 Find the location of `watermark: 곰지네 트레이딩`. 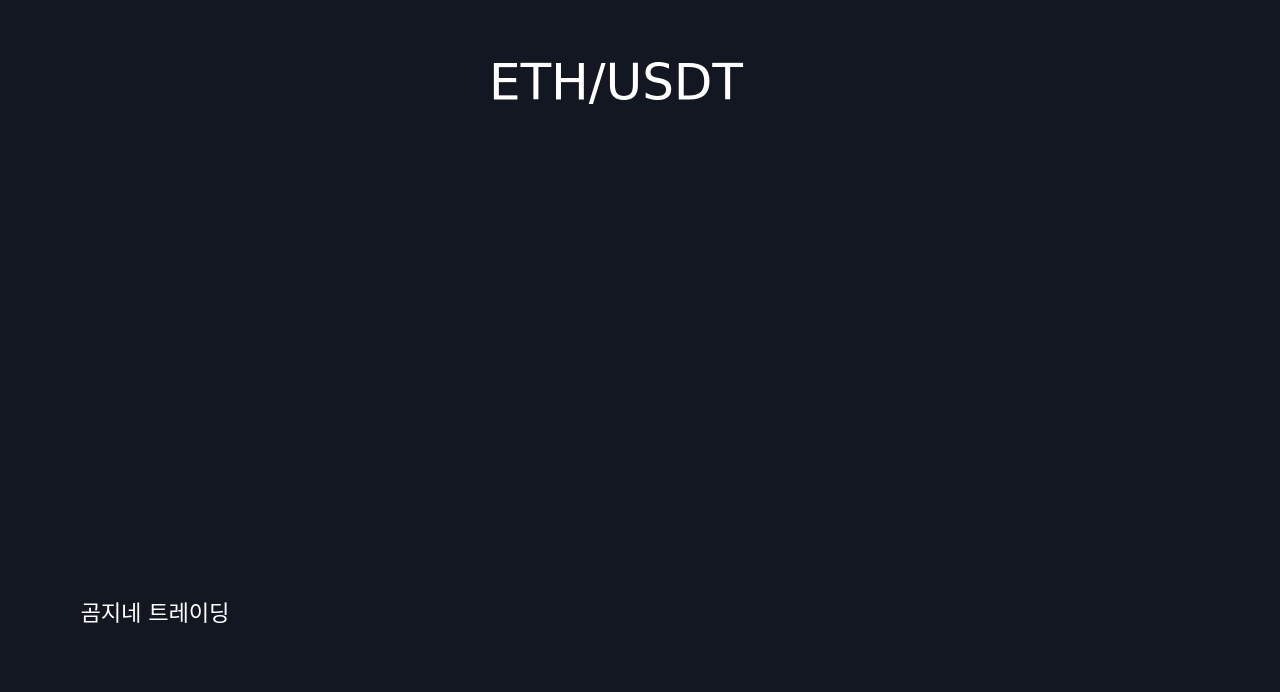

watermark: 곰지네 트레이딩 is located at coordinates (155, 614).